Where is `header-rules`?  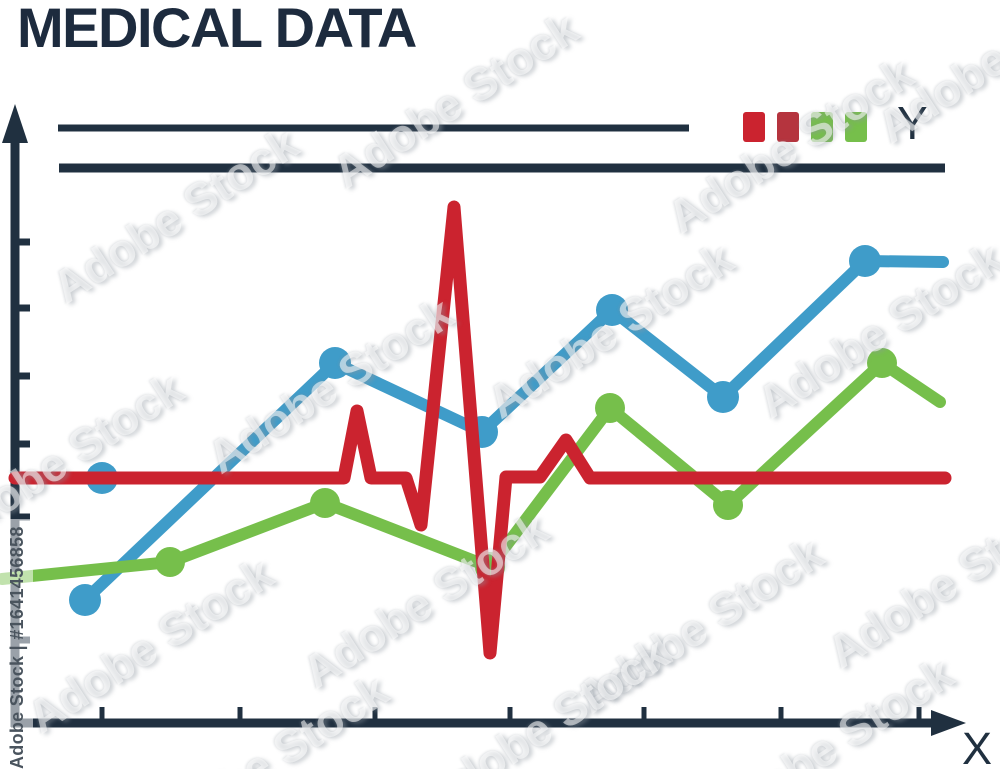 header-rules is located at coordinates (501, 148).